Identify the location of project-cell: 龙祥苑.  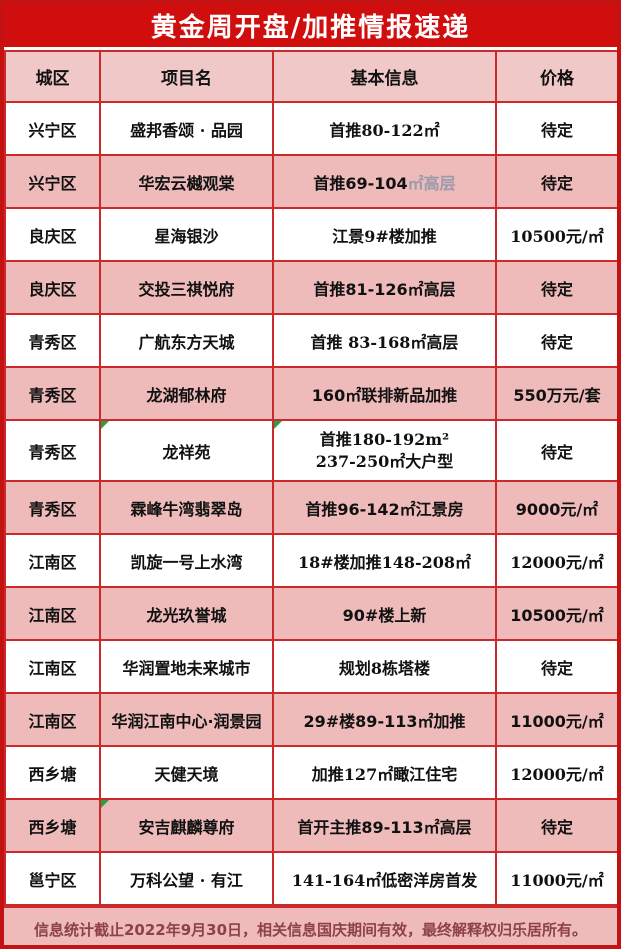
(186, 450).